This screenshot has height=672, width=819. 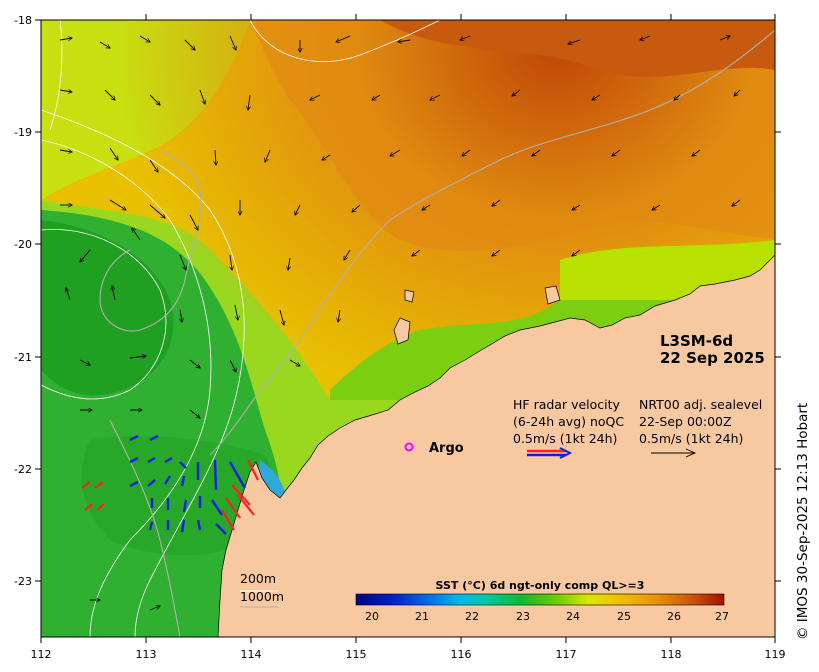 I want to click on hf-radar-red-arrows, so click(x=170, y=495).